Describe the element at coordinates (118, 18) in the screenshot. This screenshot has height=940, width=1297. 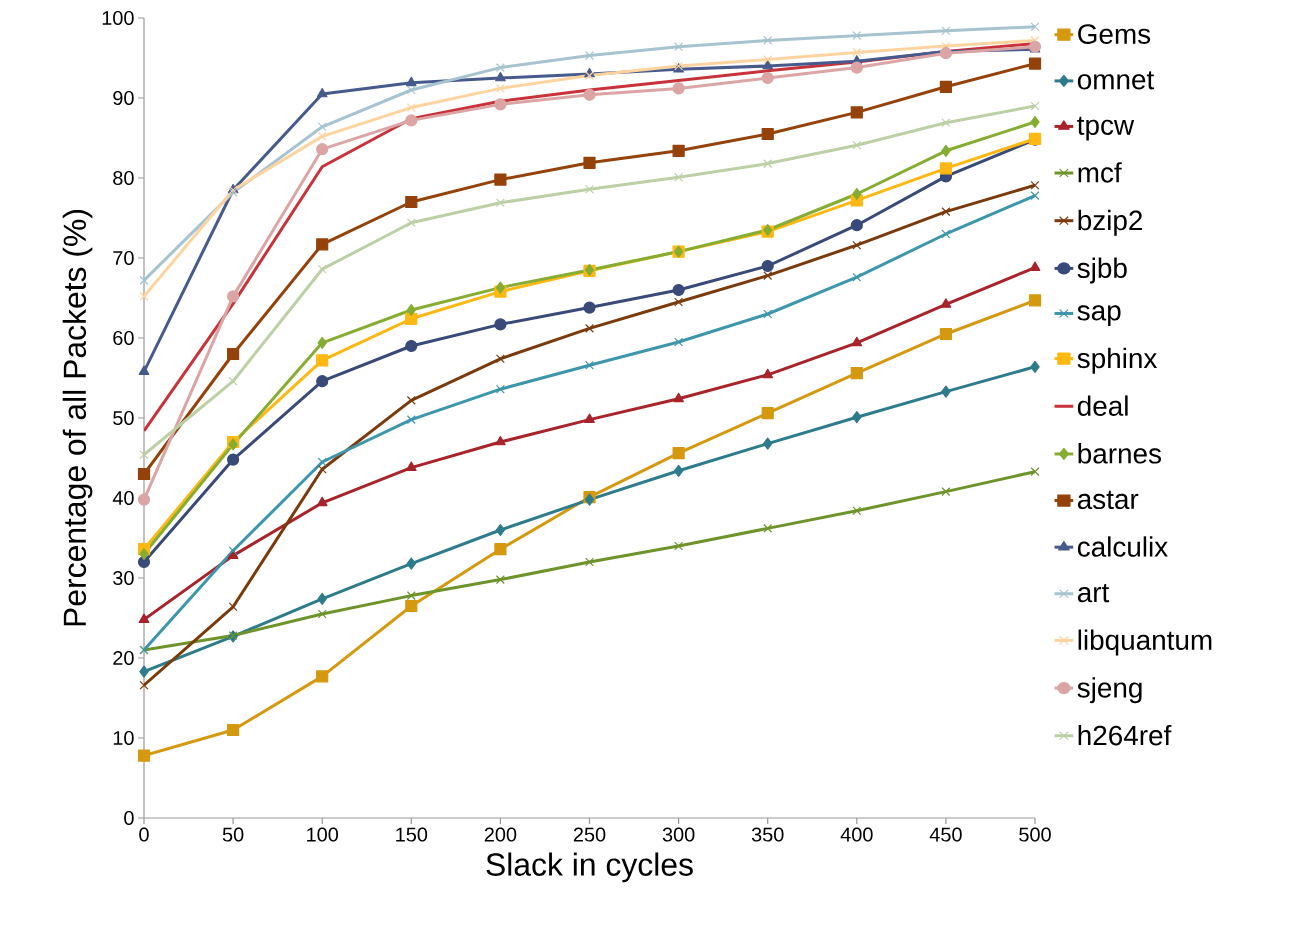
I see `y-tick-label: 100` at that location.